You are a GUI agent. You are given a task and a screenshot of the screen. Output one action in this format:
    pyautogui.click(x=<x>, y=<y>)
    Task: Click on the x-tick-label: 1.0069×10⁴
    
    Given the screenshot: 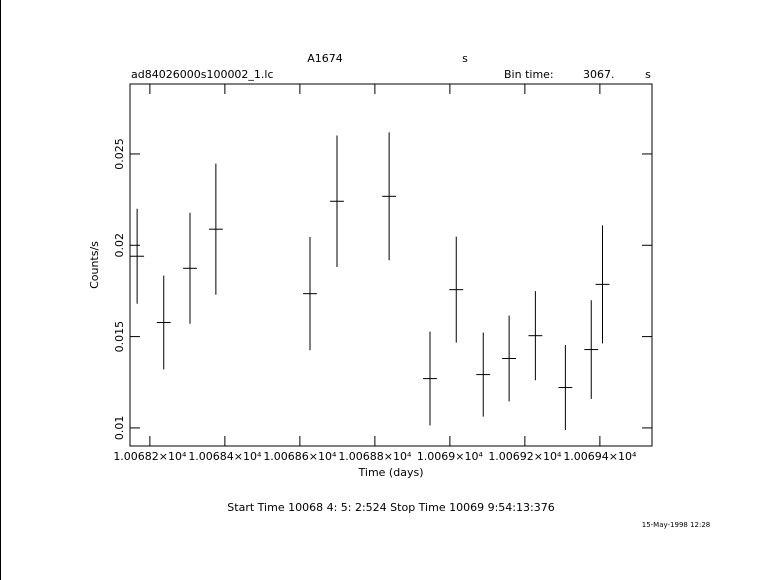 What is the action you would take?
    pyautogui.click(x=450, y=456)
    